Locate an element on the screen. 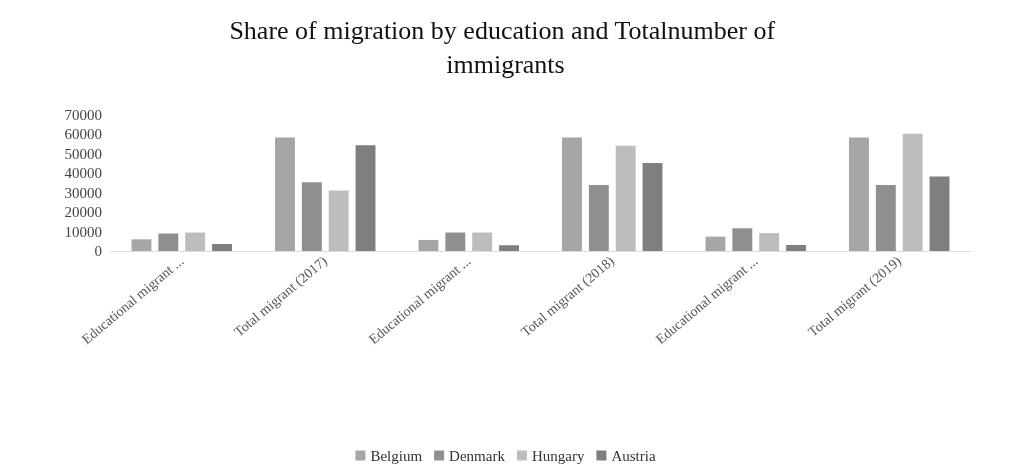  legend-label: Belgium is located at coordinates (396, 455).